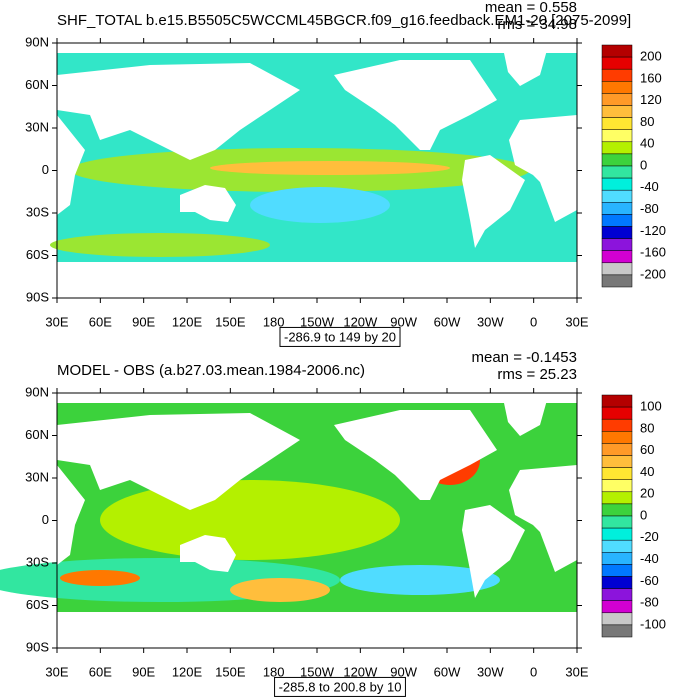 The width and height of the screenshot is (700, 700). I want to click on colorbar-label: 20, so click(647, 493).